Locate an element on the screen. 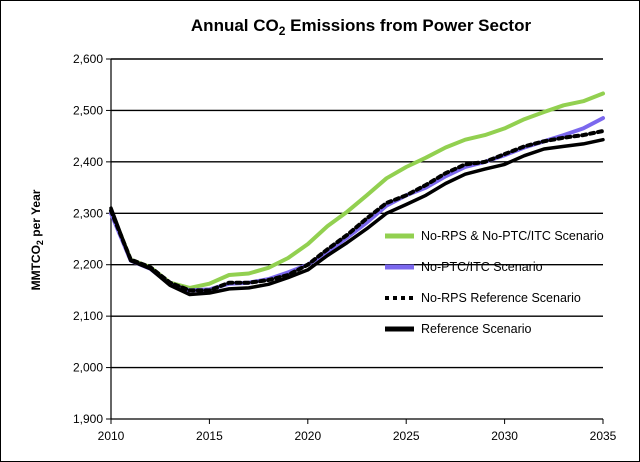 The height and width of the screenshot is (462, 640). legend-label-4: Reference Scenario is located at coordinates (476, 329).